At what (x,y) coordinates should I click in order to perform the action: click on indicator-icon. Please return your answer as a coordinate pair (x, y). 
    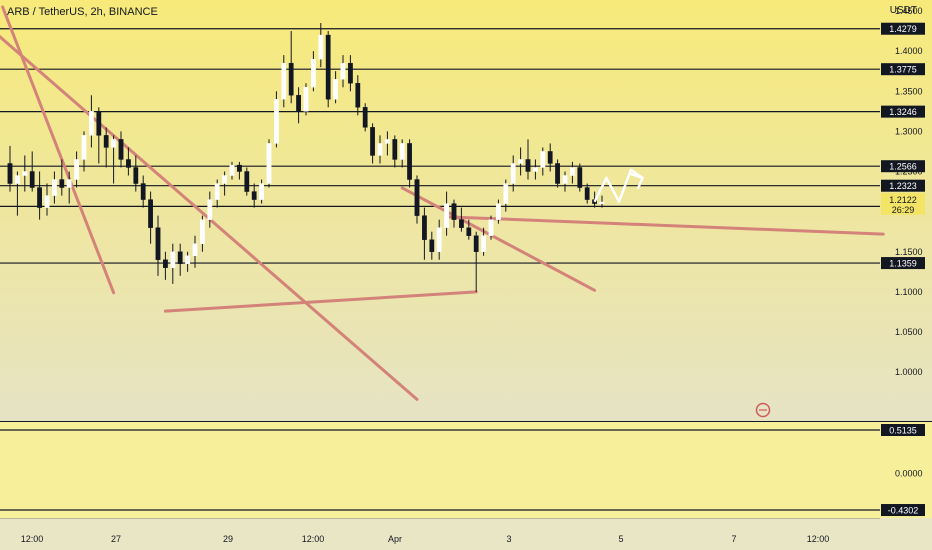
    Looking at the image, I should click on (763, 410).